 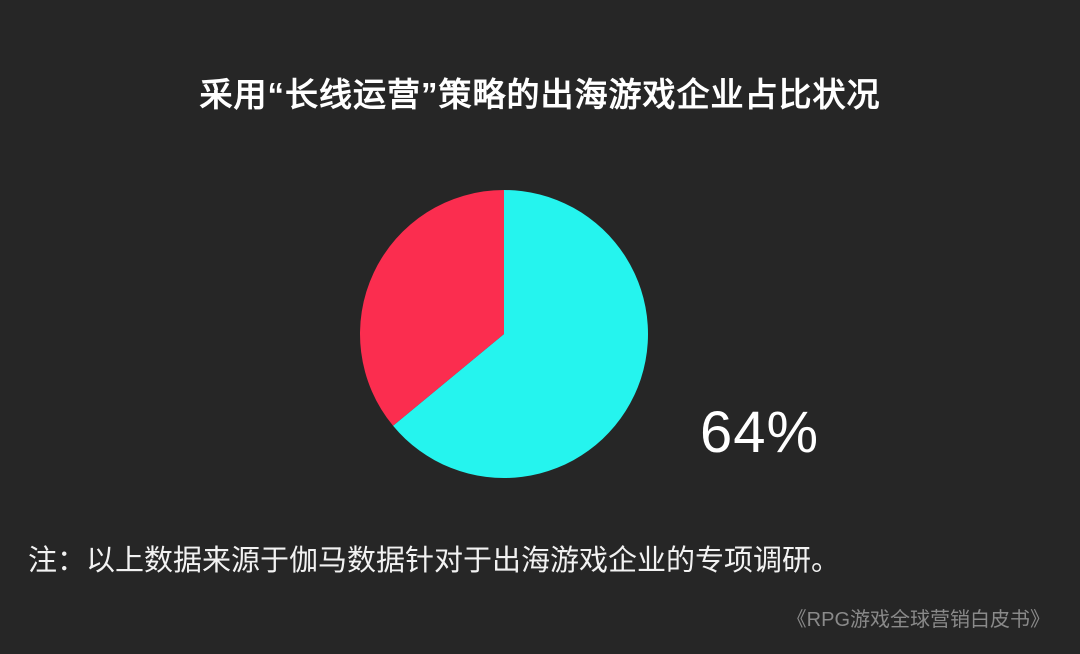 What do you see at coordinates (918, 620) in the screenshot?
I see `source-watermark: 《RPG游戏全球营销白皮书》` at bounding box center [918, 620].